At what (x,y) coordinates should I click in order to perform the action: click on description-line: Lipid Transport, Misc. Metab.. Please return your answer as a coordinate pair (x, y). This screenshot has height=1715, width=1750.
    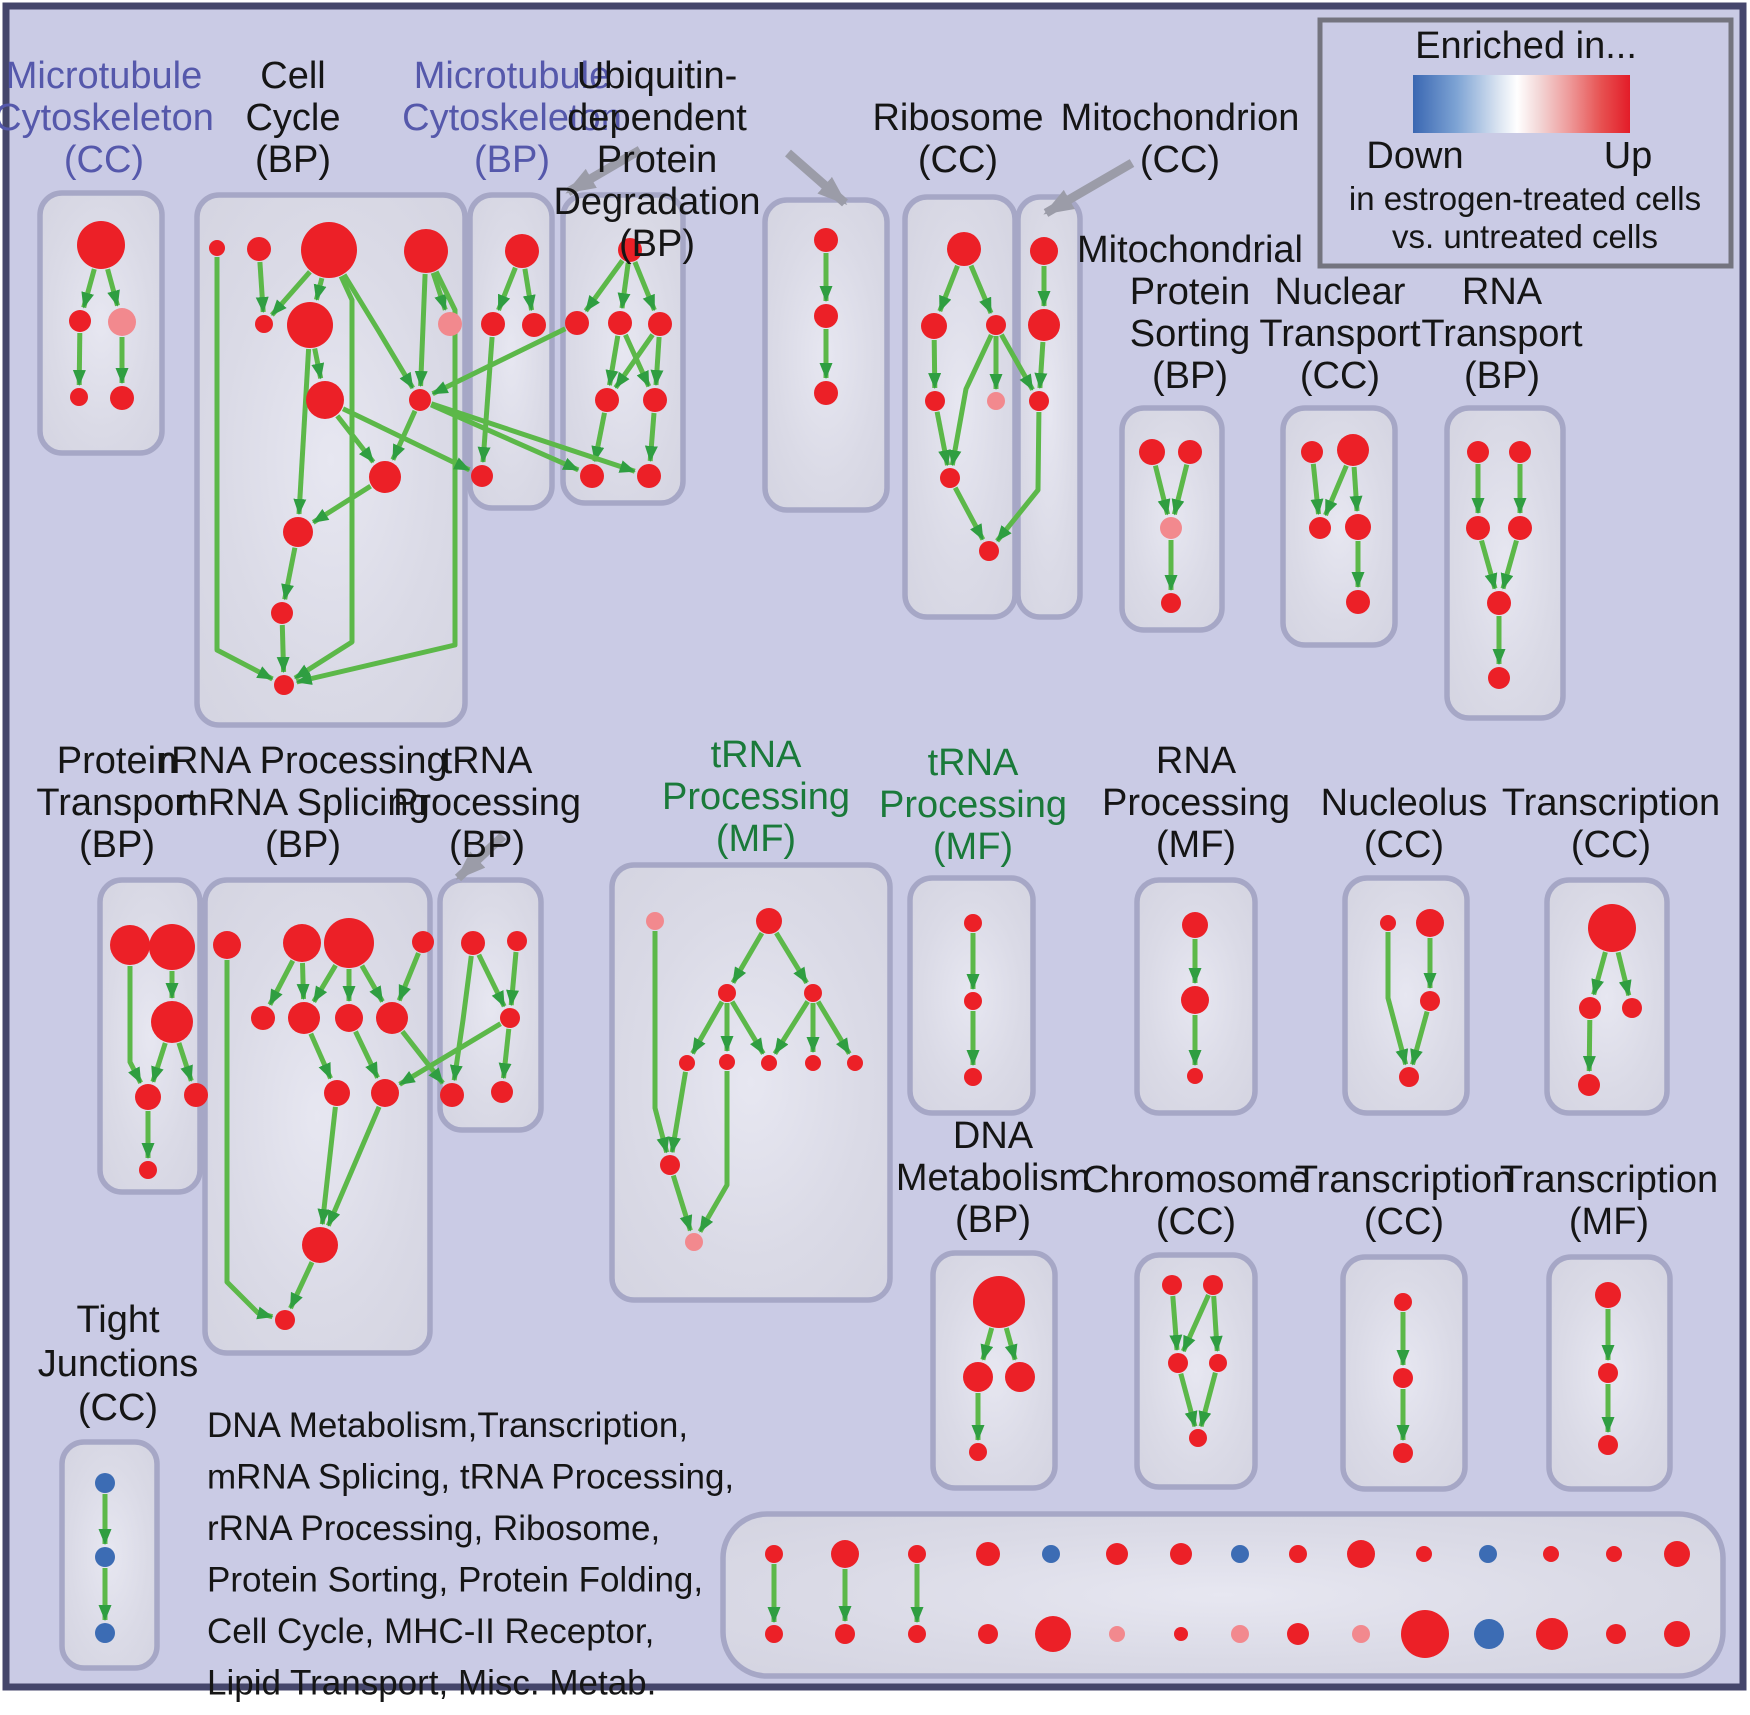
    Looking at the image, I should click on (431, 1683).